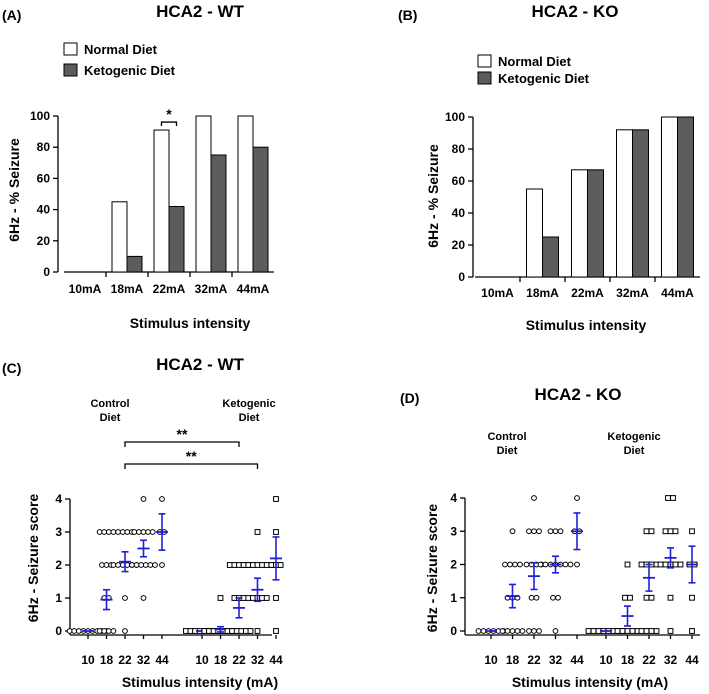  What do you see at coordinates (11, 15) in the screenshot?
I see `panel-a-label: (A)` at bounding box center [11, 15].